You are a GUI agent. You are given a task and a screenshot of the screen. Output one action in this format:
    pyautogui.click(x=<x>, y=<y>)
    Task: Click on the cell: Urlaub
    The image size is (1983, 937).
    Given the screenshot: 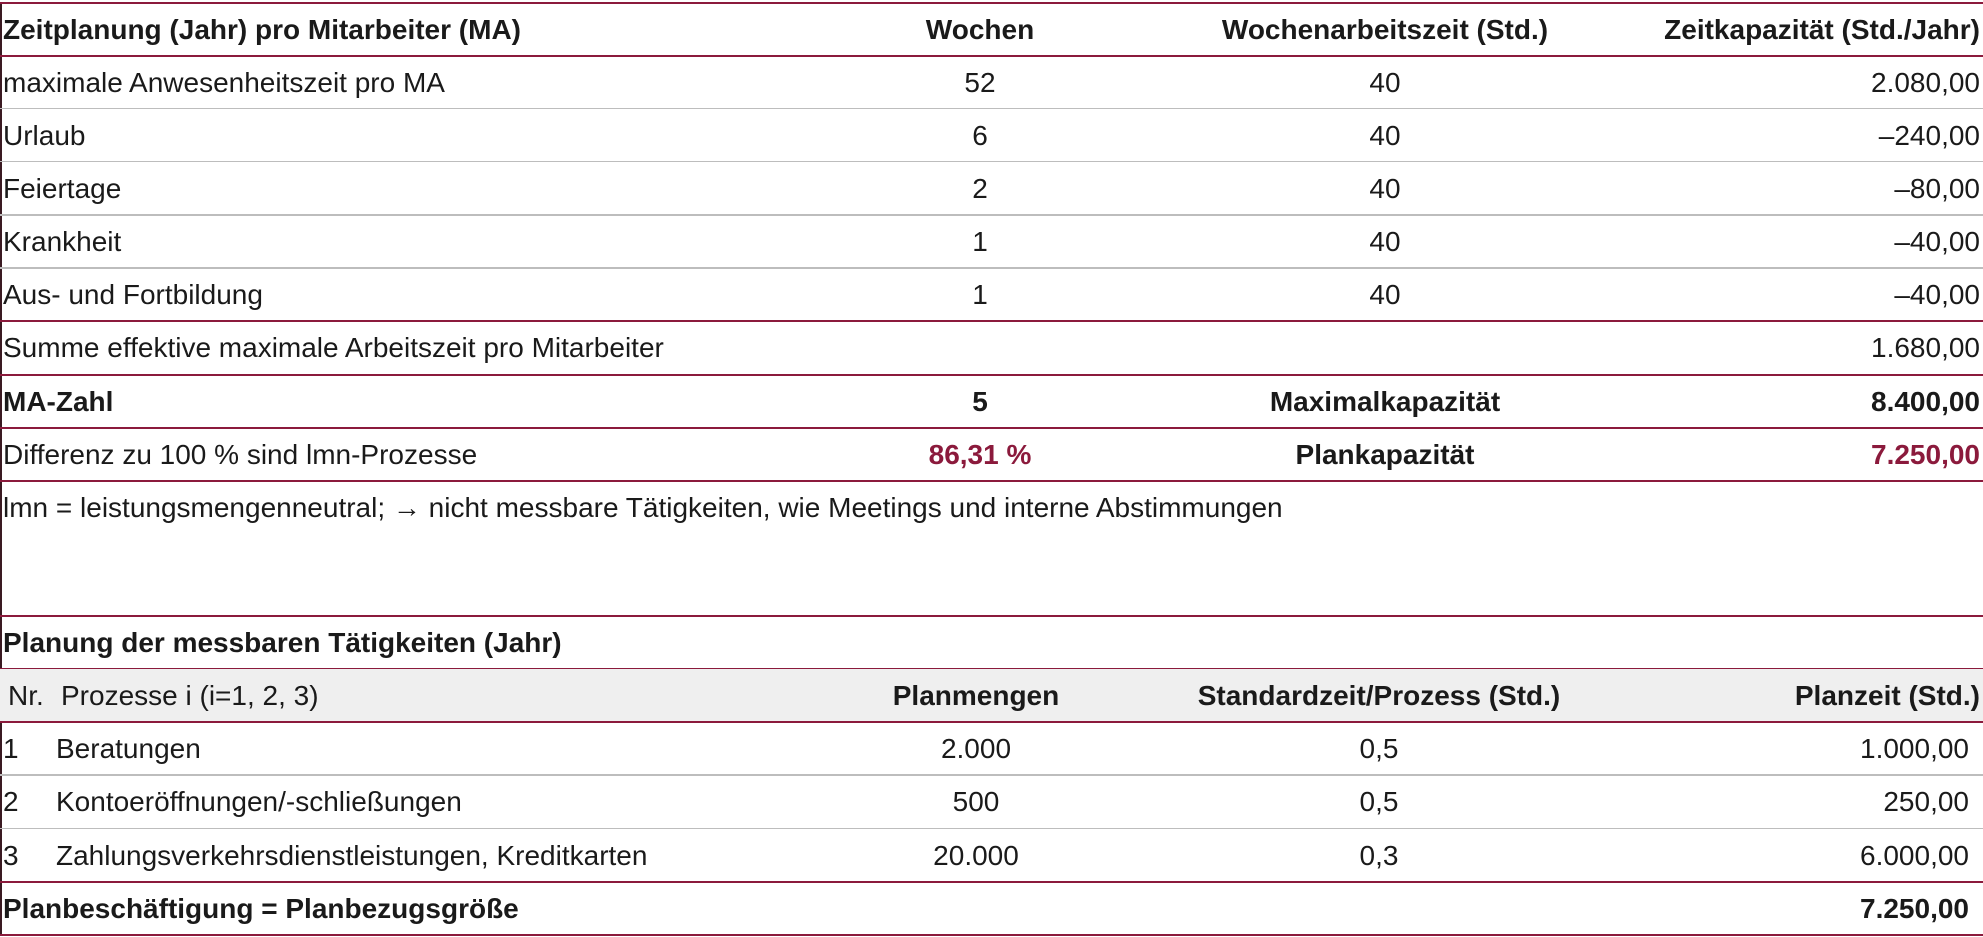 What is the action you would take?
    pyautogui.click(x=44, y=135)
    